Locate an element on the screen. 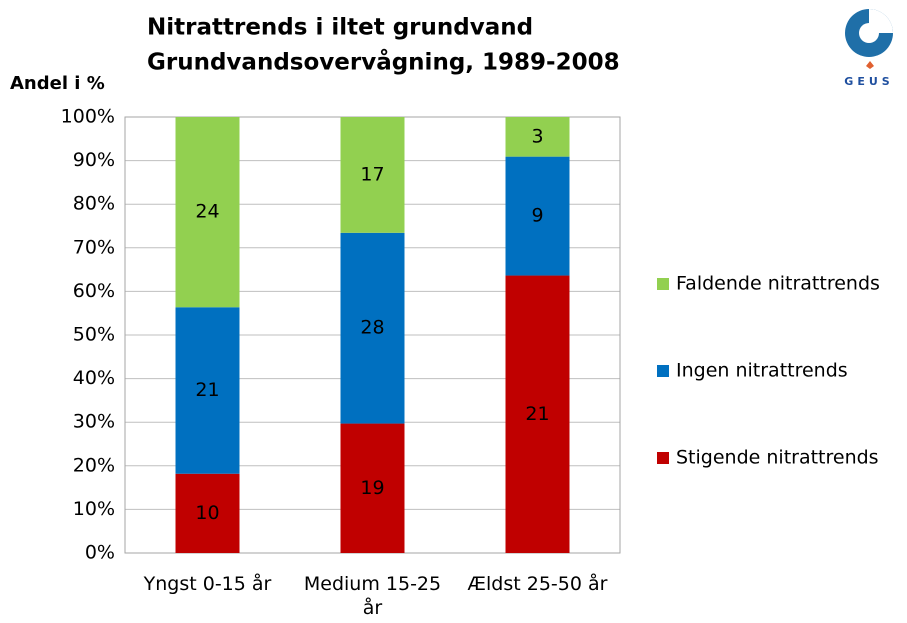 Image resolution: width=907 pixels, height=623 pixels. x-tick-label: Medium 15-25 år is located at coordinates (372, 596).